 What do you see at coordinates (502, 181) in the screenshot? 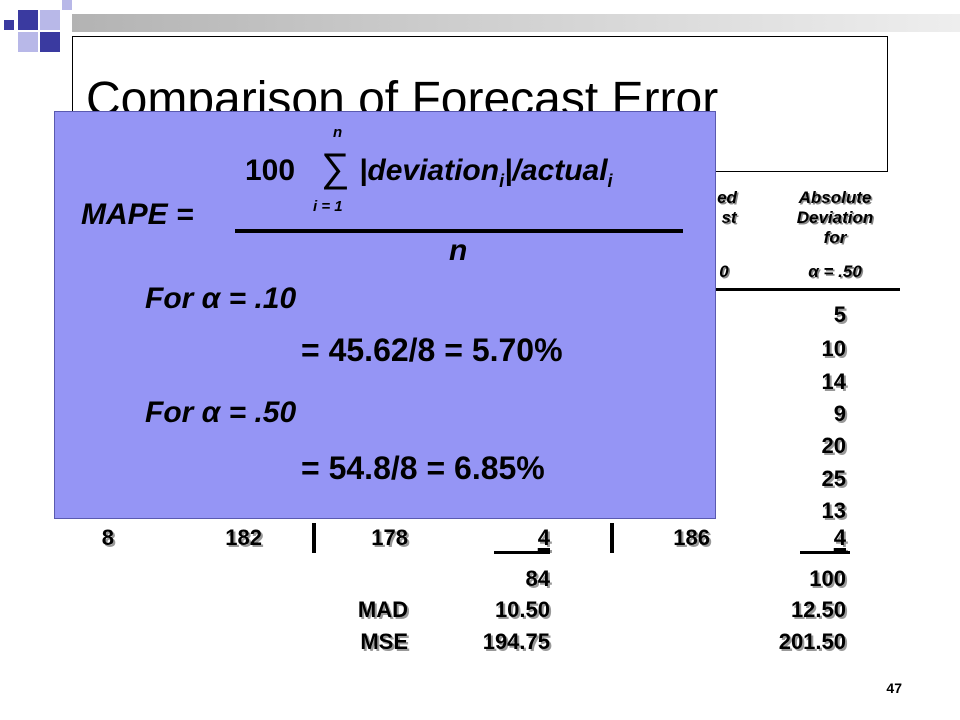
I see `numerator-deviation-sub: i` at bounding box center [502, 181].